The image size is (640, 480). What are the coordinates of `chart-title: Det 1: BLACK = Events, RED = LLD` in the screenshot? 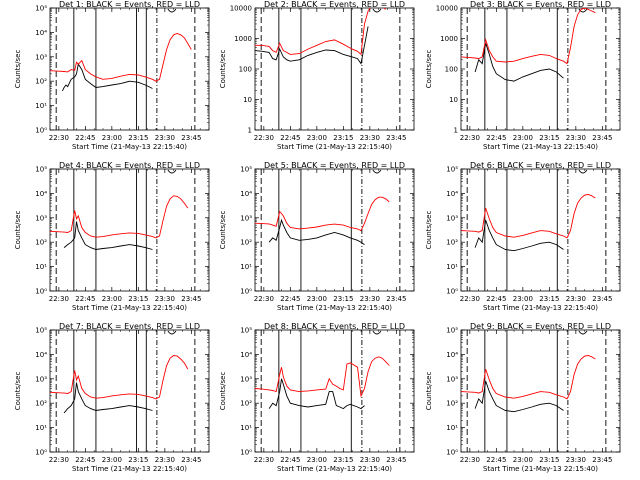 It's located at (129, 4).